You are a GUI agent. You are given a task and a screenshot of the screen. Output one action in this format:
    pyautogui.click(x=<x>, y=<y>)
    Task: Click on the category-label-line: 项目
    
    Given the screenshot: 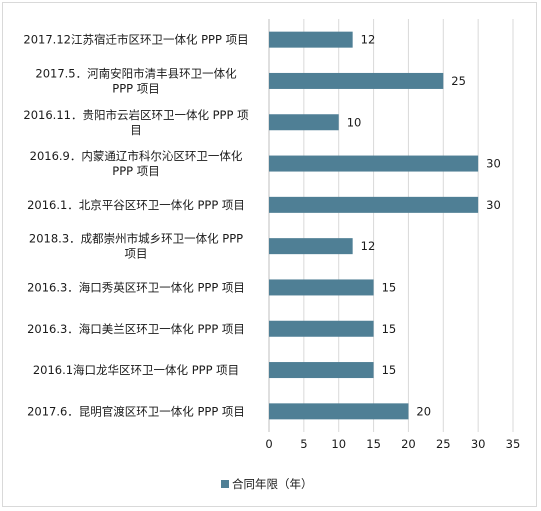 What is the action you would take?
    pyautogui.click(x=136, y=254)
    